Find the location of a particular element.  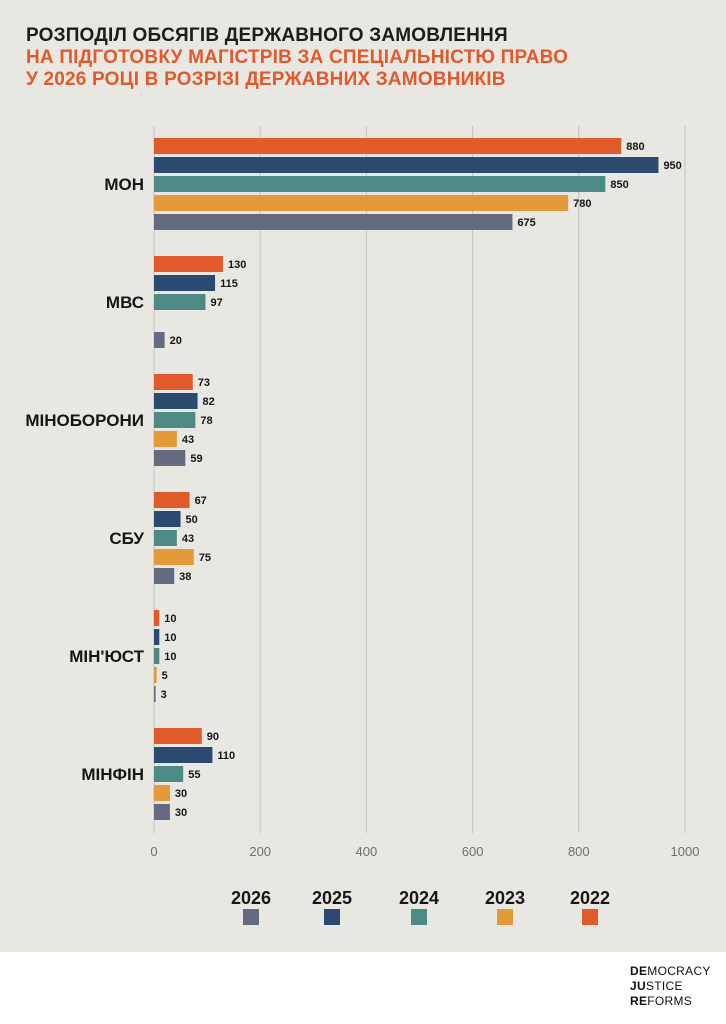

bar-value-label: 780 is located at coordinates (582, 204).